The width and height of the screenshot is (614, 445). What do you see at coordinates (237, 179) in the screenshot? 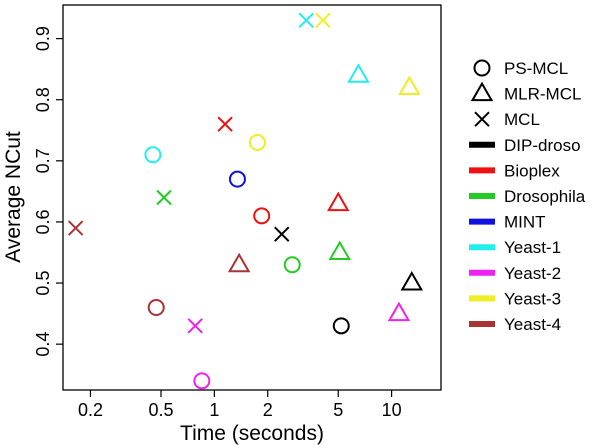
I see `point-mint-ps-mcl` at bounding box center [237, 179].